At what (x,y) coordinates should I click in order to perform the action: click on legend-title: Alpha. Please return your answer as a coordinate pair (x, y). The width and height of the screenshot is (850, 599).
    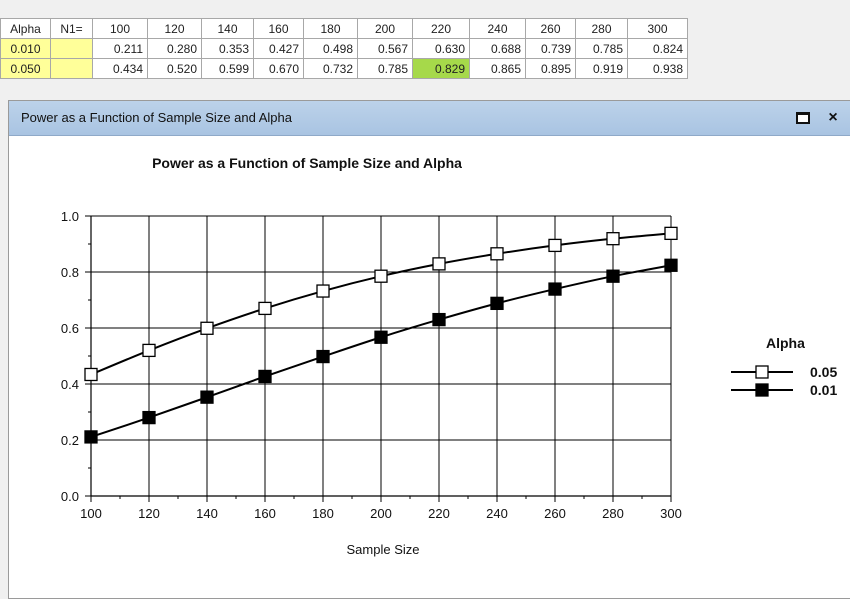
    Looking at the image, I should click on (785, 343).